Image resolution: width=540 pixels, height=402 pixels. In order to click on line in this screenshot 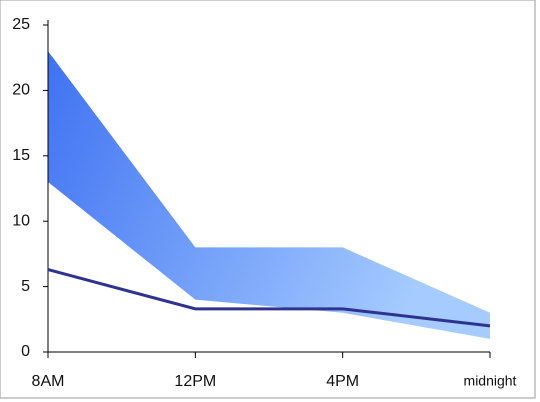, I will do `click(269, 298)`.